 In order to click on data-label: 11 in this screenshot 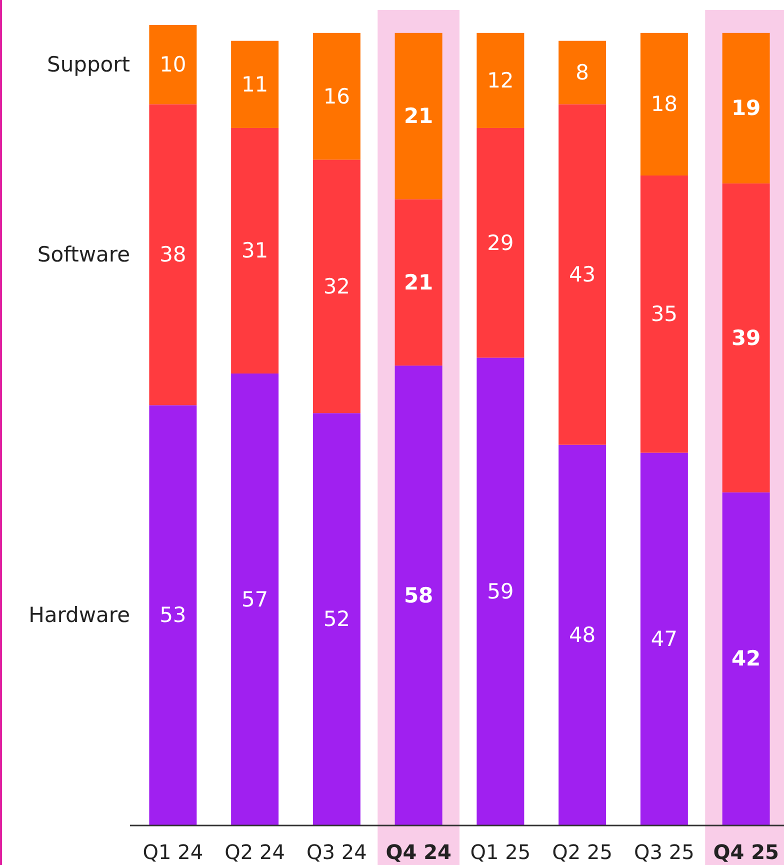, I will do `click(254, 84)`.